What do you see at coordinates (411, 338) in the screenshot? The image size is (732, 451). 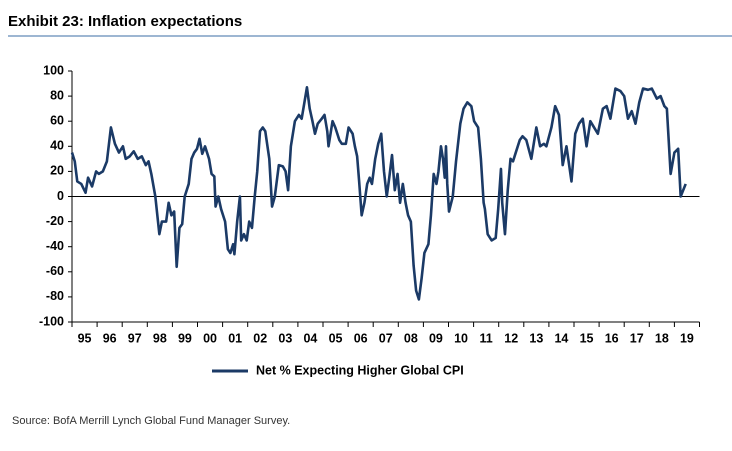 I see `x-tick-label: 08` at bounding box center [411, 338].